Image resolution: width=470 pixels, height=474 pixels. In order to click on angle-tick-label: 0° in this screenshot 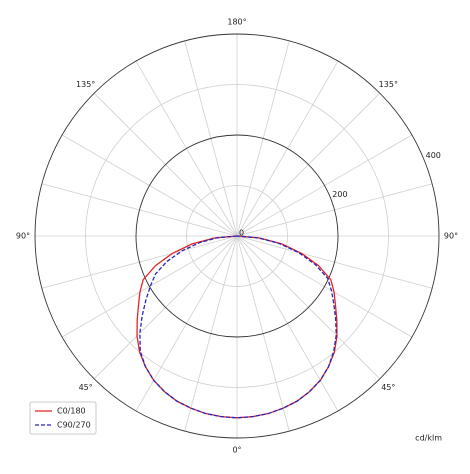, I will do `click(236, 450)`.